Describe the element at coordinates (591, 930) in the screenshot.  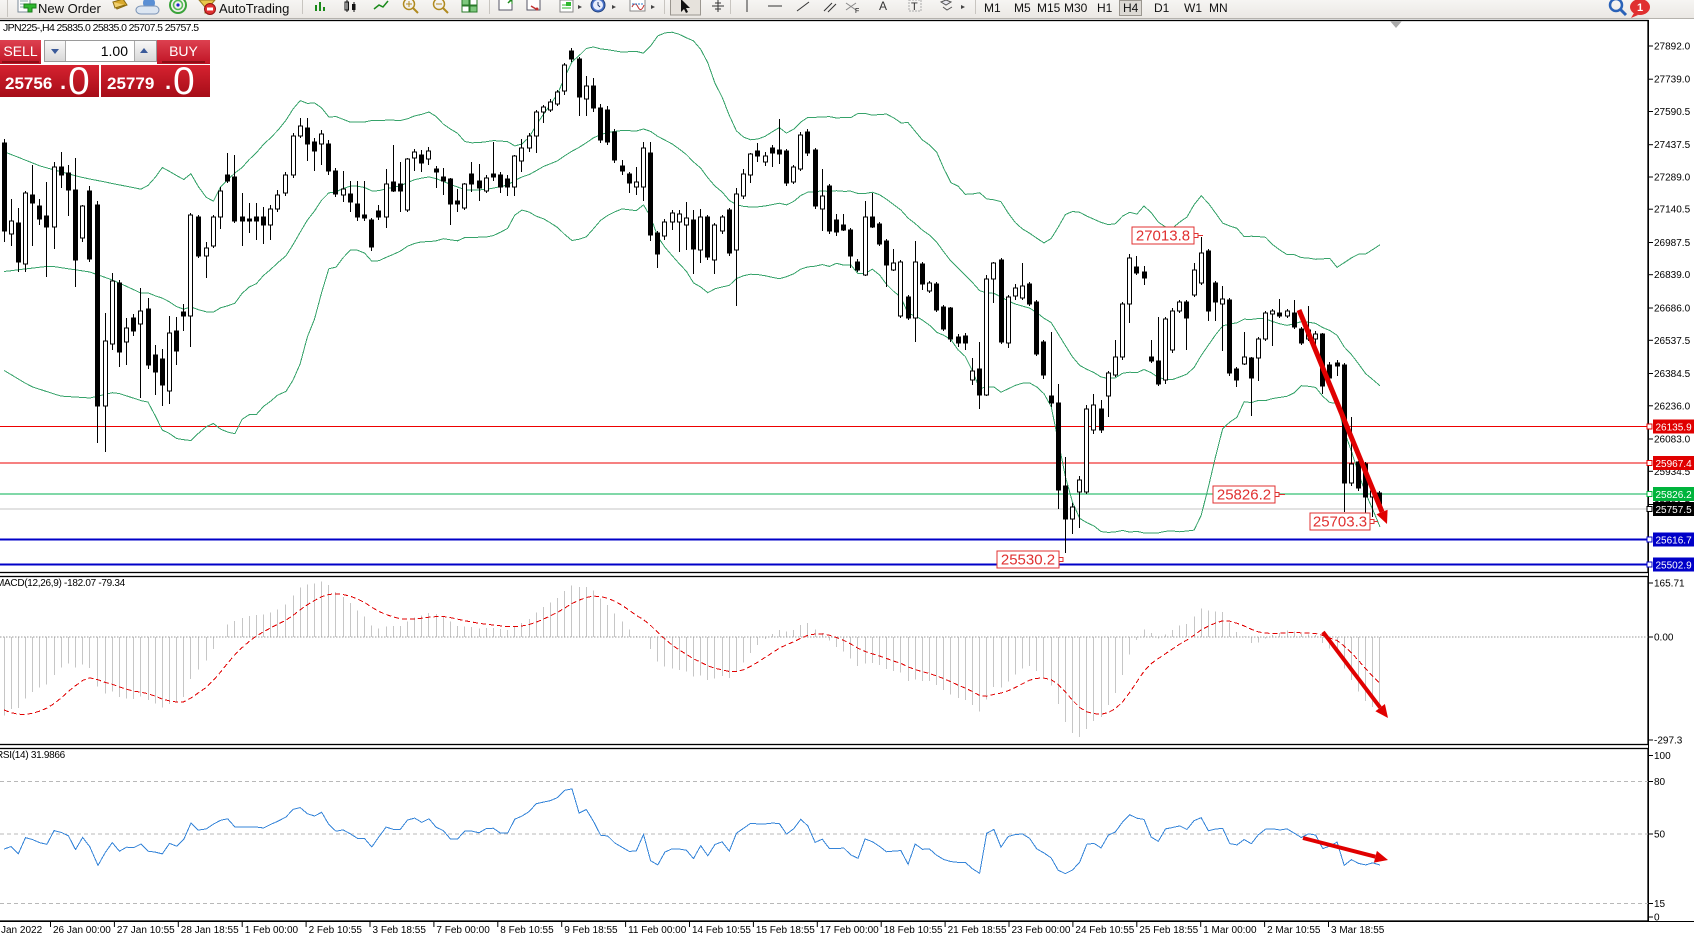
I see `svg-text: 9 Feb 18:55` at that location.